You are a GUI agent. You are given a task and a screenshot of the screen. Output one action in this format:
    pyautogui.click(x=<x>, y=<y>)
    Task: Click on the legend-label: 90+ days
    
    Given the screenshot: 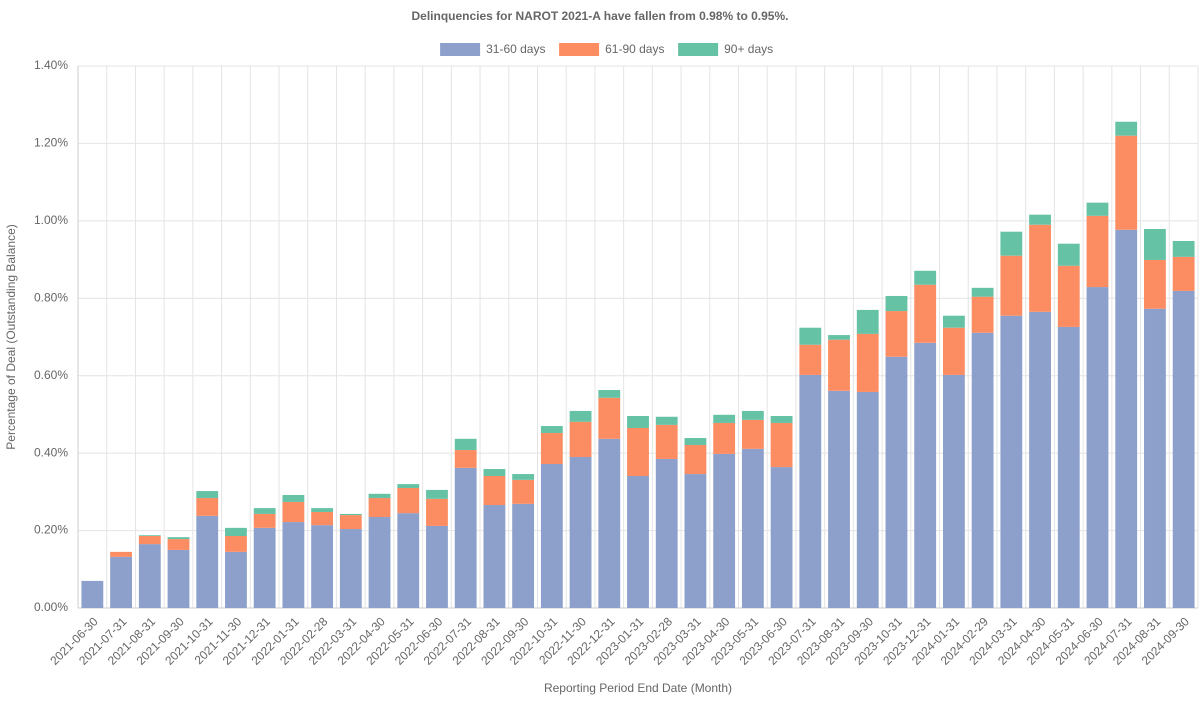 What is the action you would take?
    pyautogui.click(x=748, y=49)
    